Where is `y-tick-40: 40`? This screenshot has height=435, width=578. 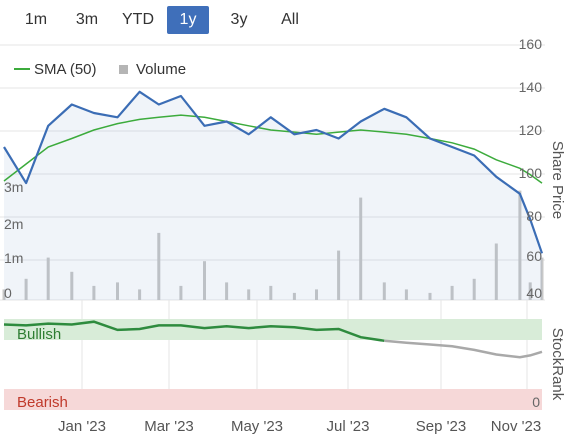
y-tick-40: 40 is located at coordinates (534, 293).